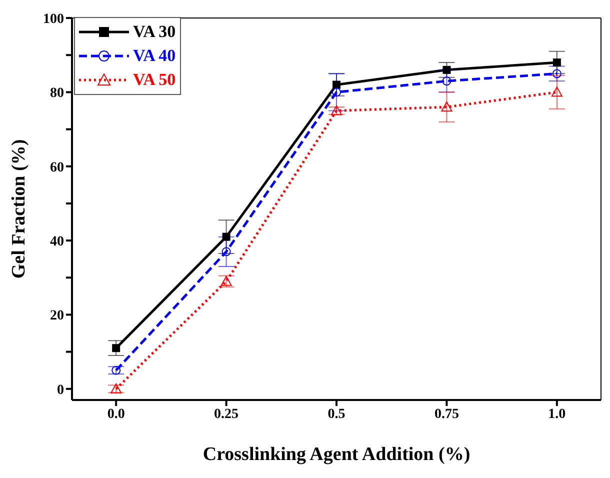  Describe the element at coordinates (57, 316) in the screenshot. I see `y-tick-label: 20` at that location.